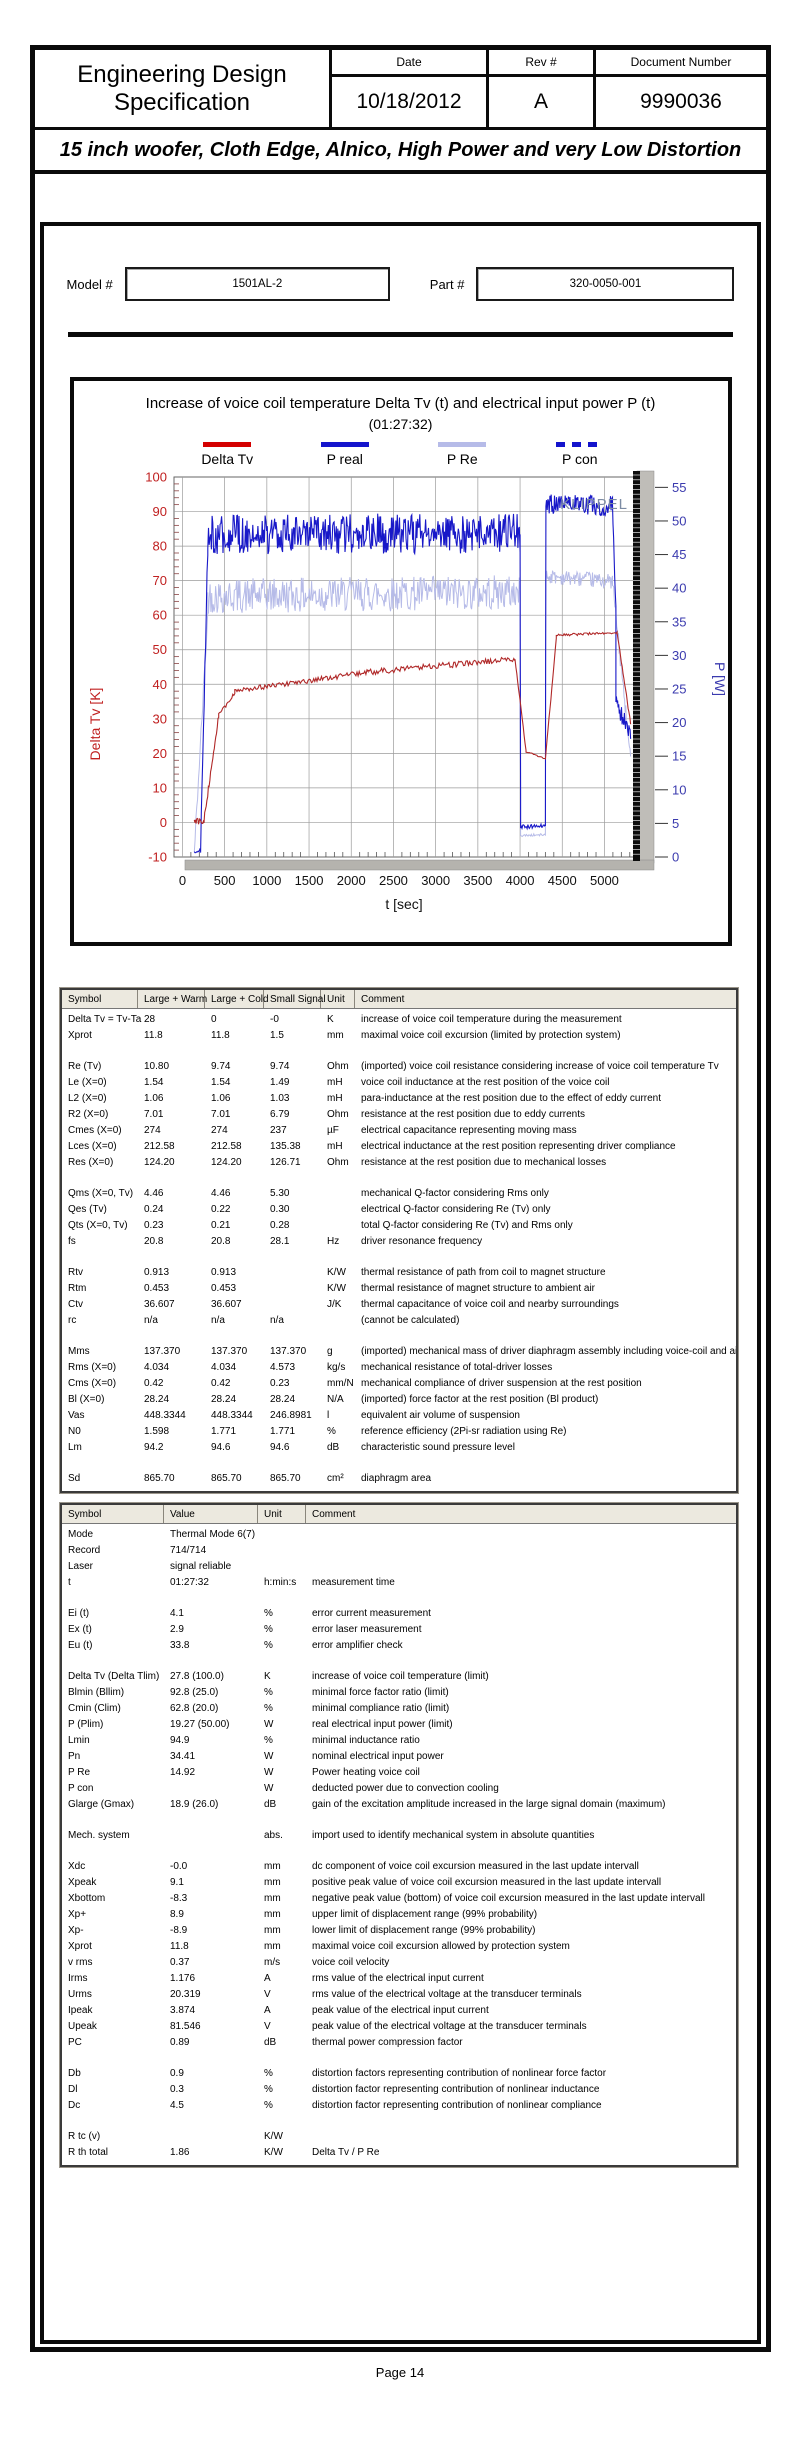 The image size is (800, 2461). Describe the element at coordinates (87, 1209) in the screenshot. I see `cell: Qes (Tv)` at that location.